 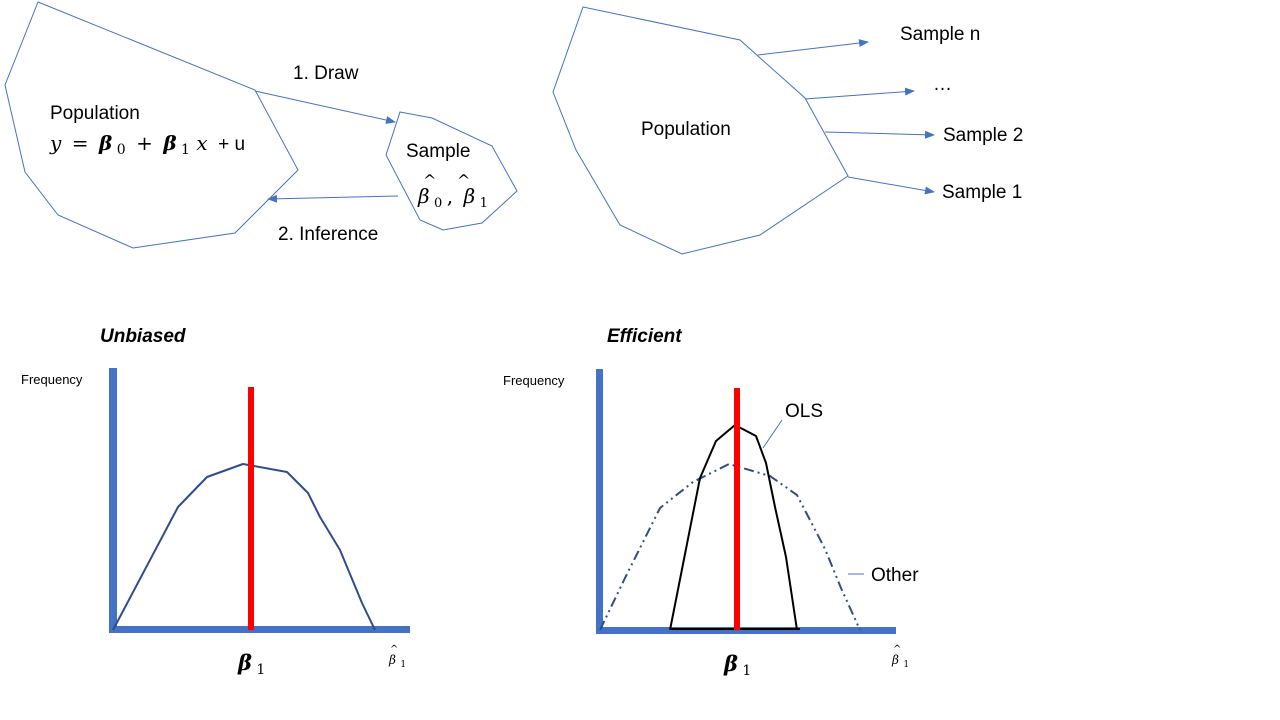 I want to click on sample-label: Sample, so click(x=438, y=151).